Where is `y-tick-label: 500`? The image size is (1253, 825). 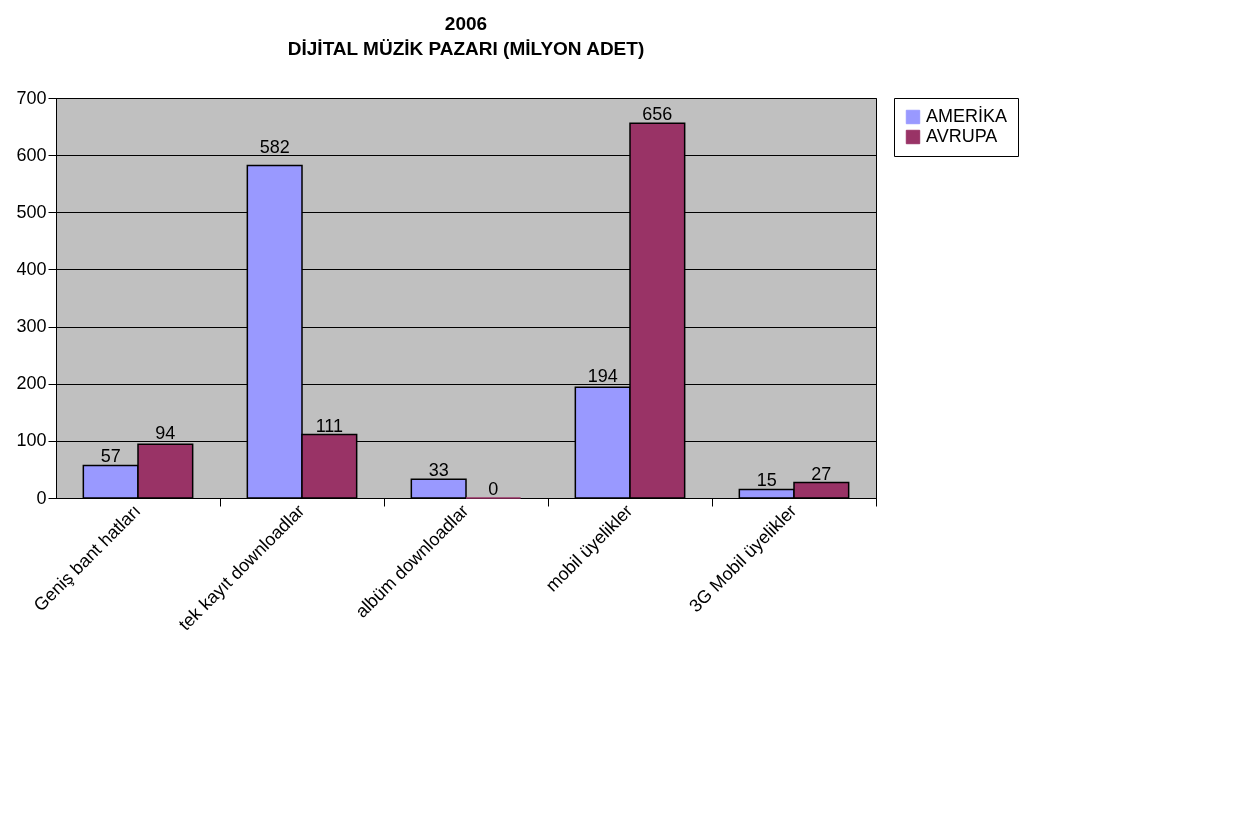 y-tick-label: 500 is located at coordinates (31, 211).